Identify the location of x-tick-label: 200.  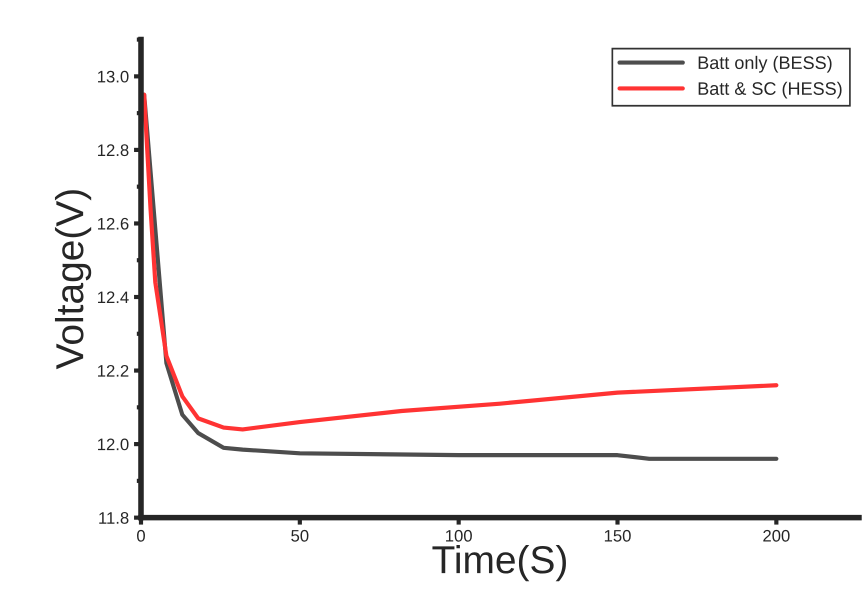
(776, 536).